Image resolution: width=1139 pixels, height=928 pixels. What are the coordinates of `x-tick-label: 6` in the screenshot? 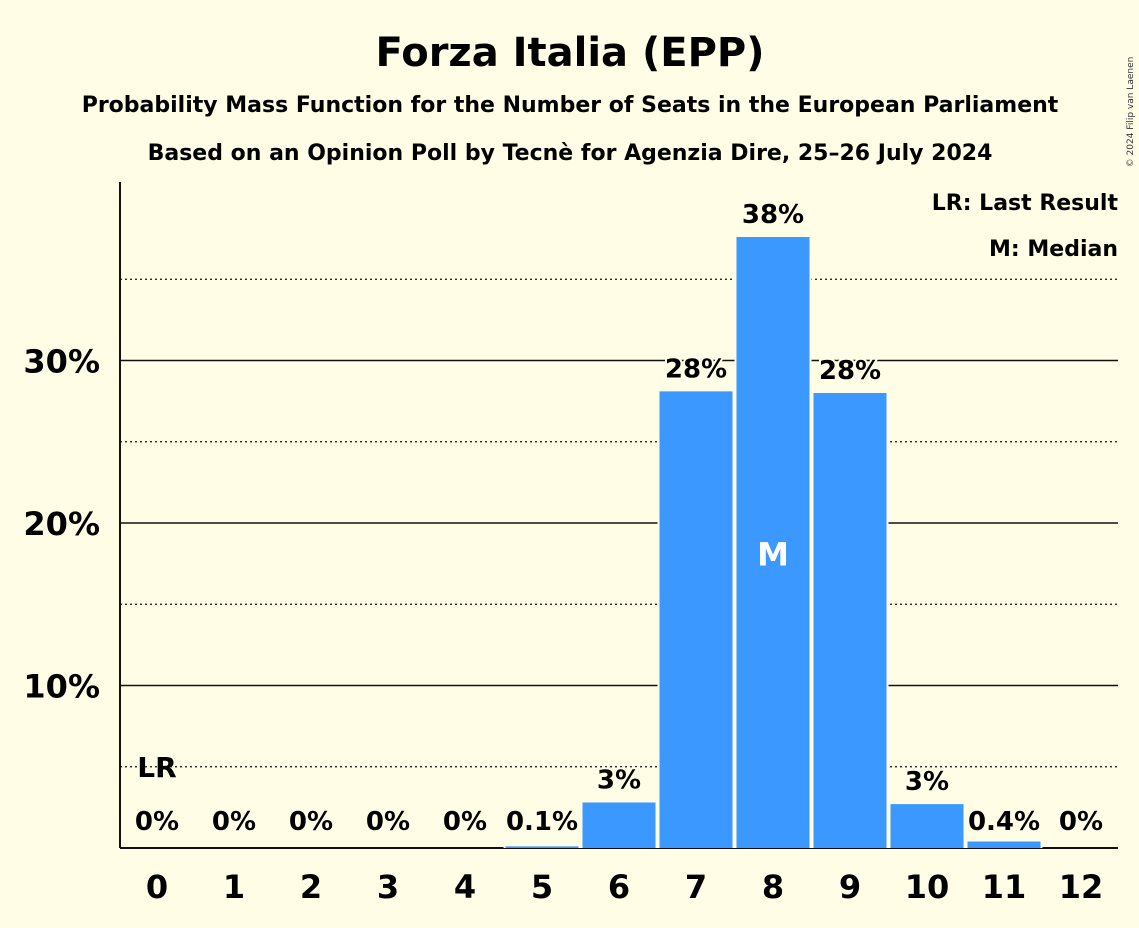 It's located at (619, 887).